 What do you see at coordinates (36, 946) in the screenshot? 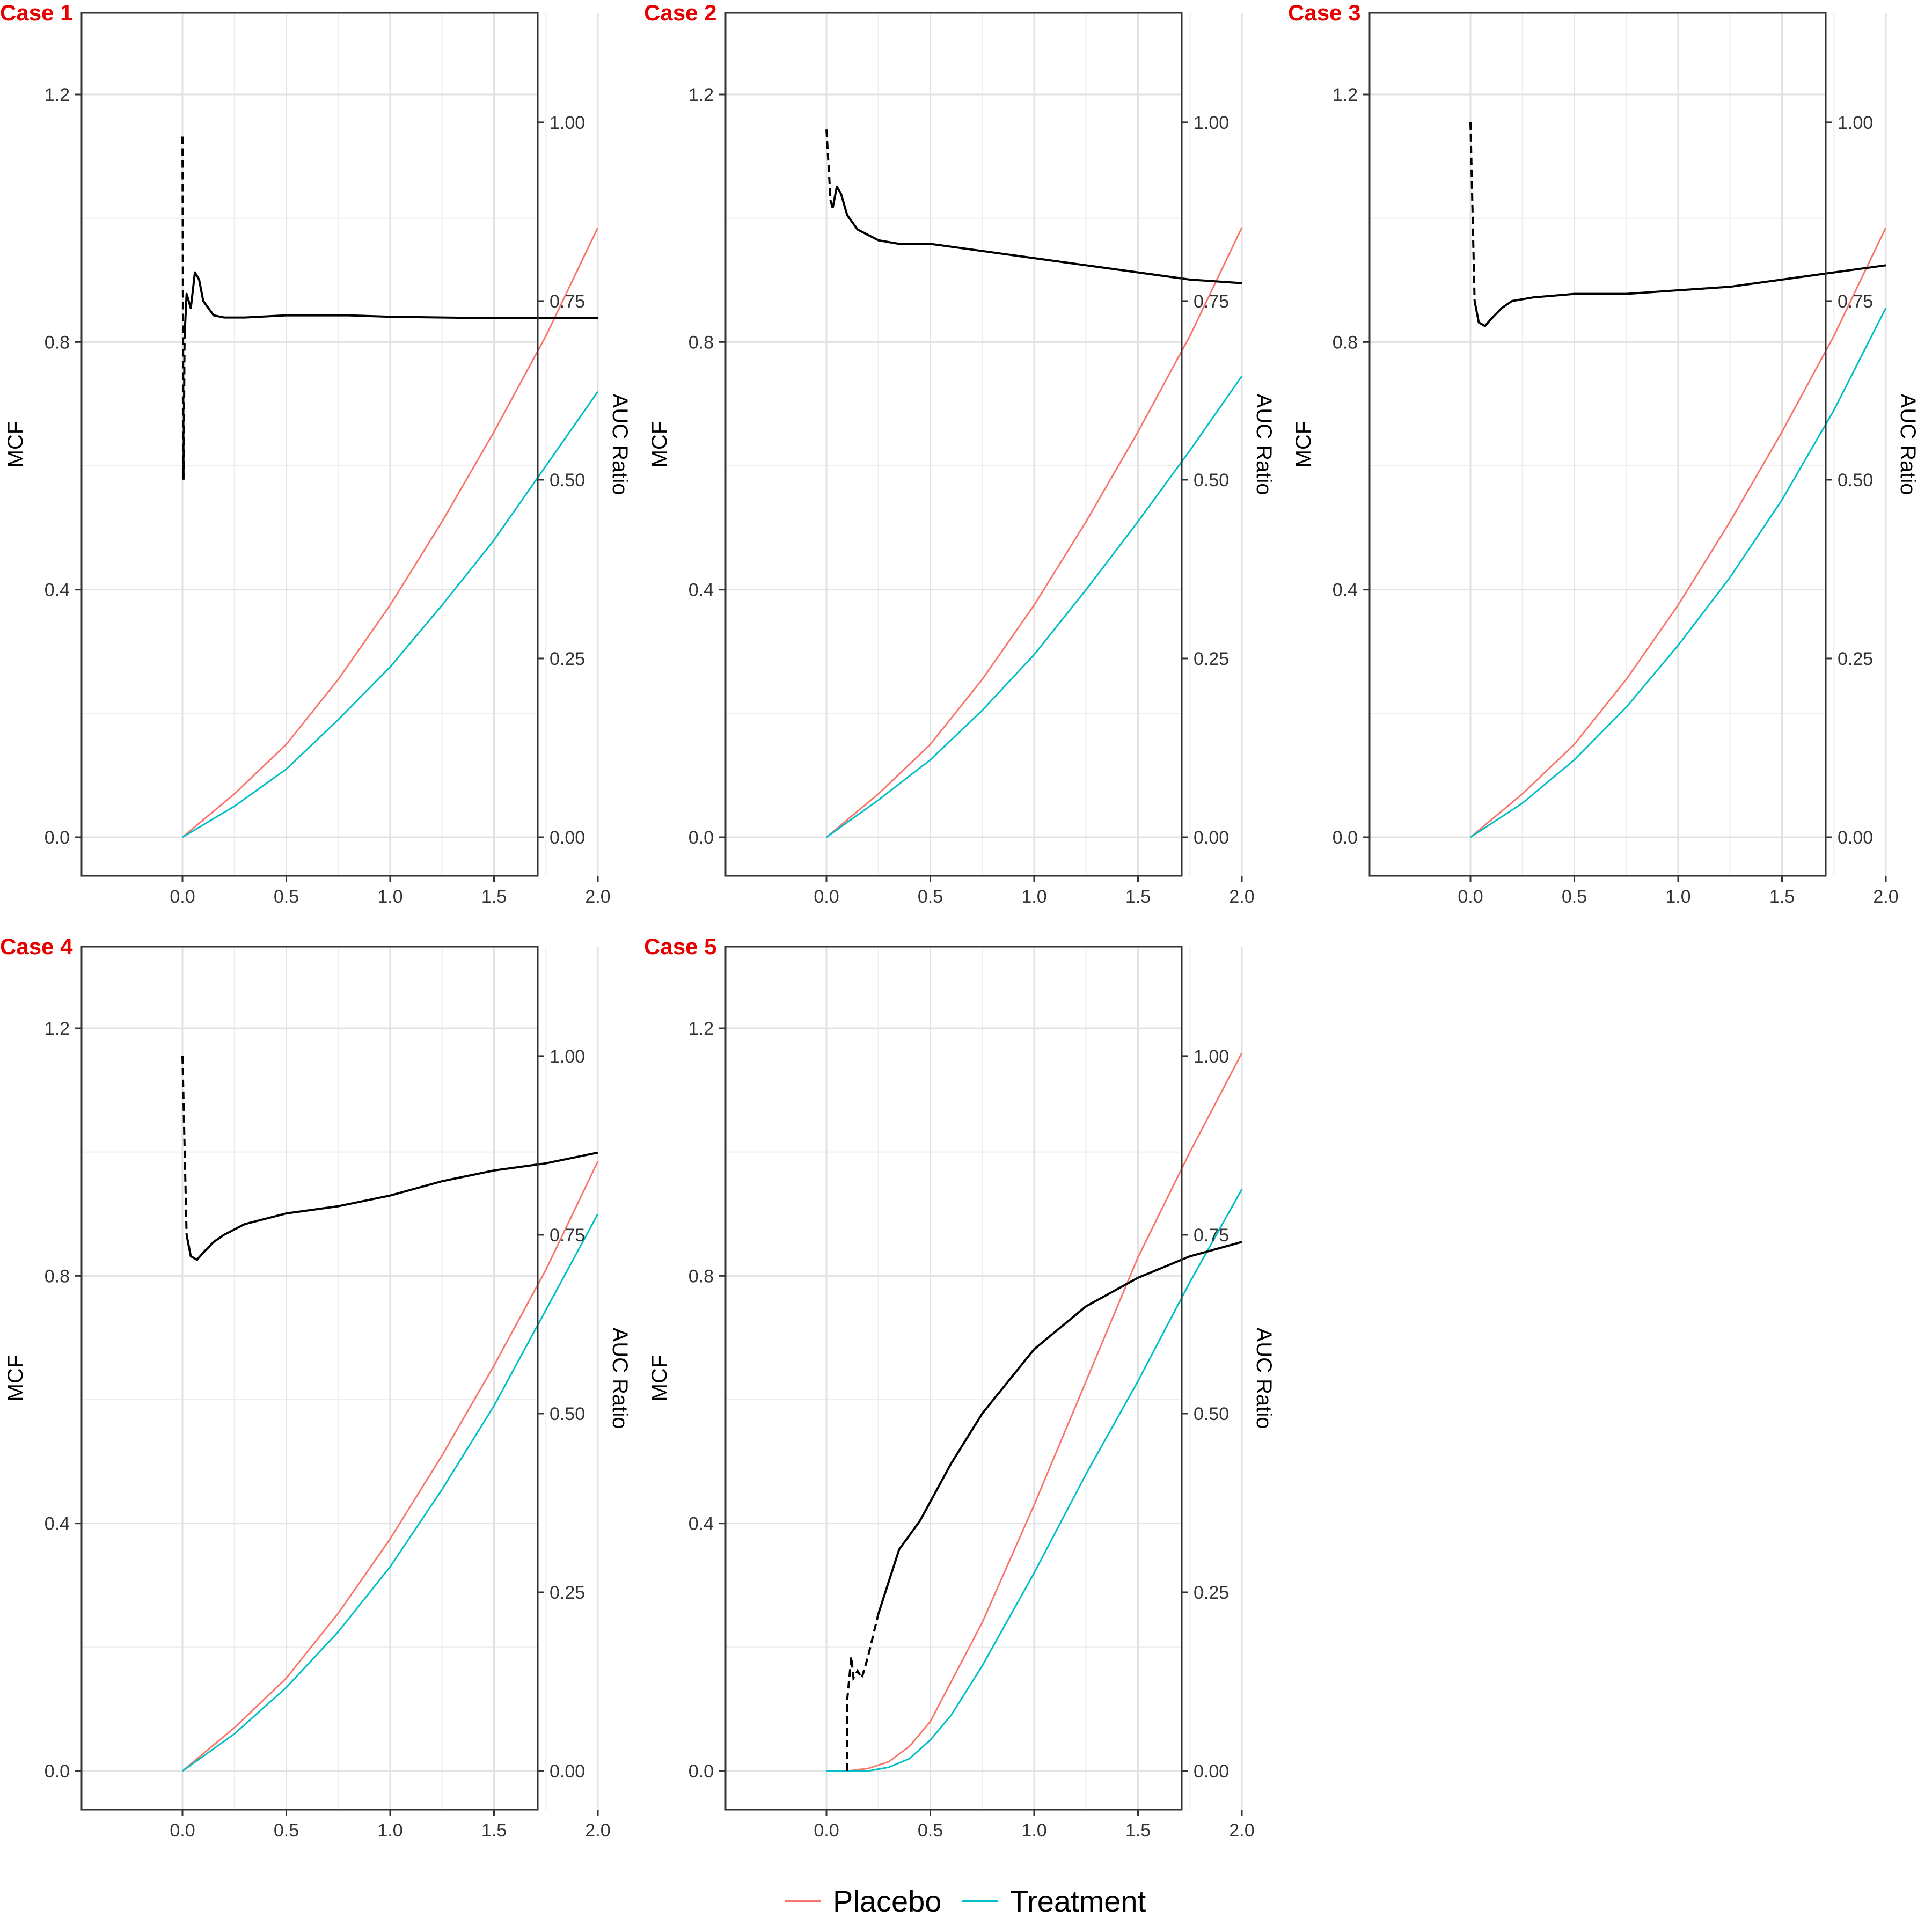
I see `case-label: Case 4` at bounding box center [36, 946].